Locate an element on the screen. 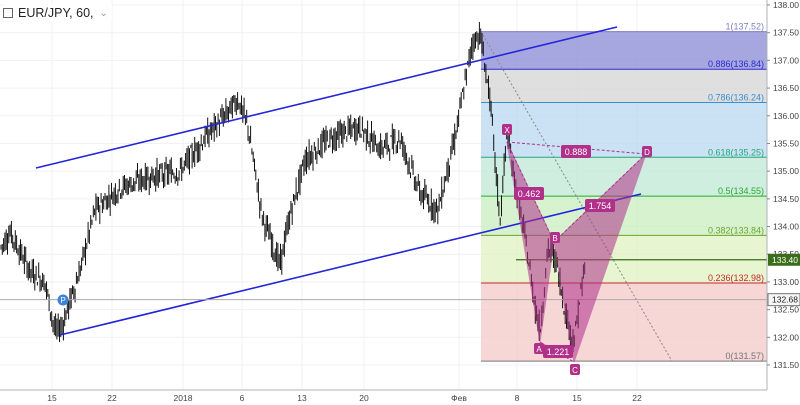 This screenshot has height=405, width=800. pattern-bd-line is located at coordinates (600, 198).